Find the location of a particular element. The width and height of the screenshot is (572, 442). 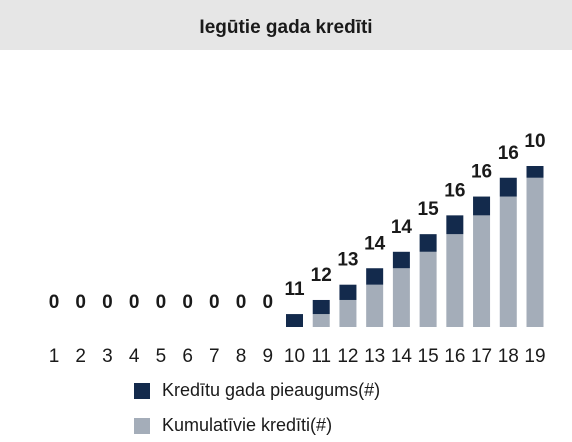

x-tick-label: 11 is located at coordinates (321, 356).